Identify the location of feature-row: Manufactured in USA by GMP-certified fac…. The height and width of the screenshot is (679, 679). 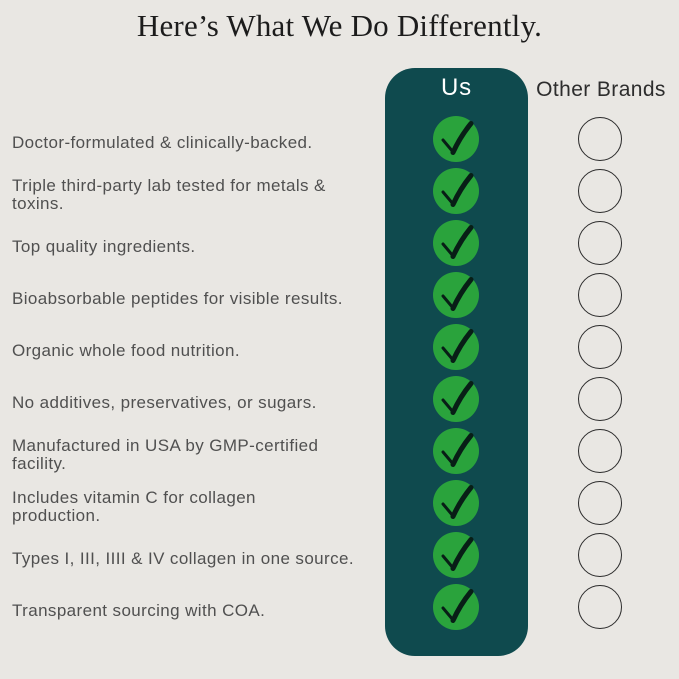
(339, 451).